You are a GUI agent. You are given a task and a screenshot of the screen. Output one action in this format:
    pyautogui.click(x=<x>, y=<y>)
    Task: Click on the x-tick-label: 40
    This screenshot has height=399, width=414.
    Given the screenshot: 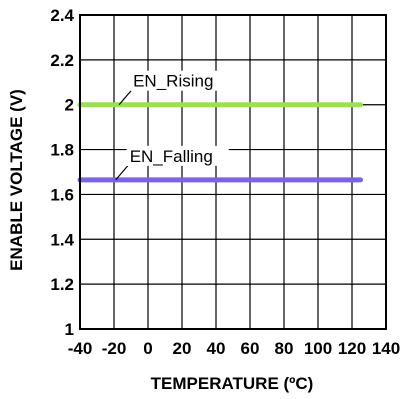 What is the action you would take?
    pyautogui.click(x=216, y=348)
    